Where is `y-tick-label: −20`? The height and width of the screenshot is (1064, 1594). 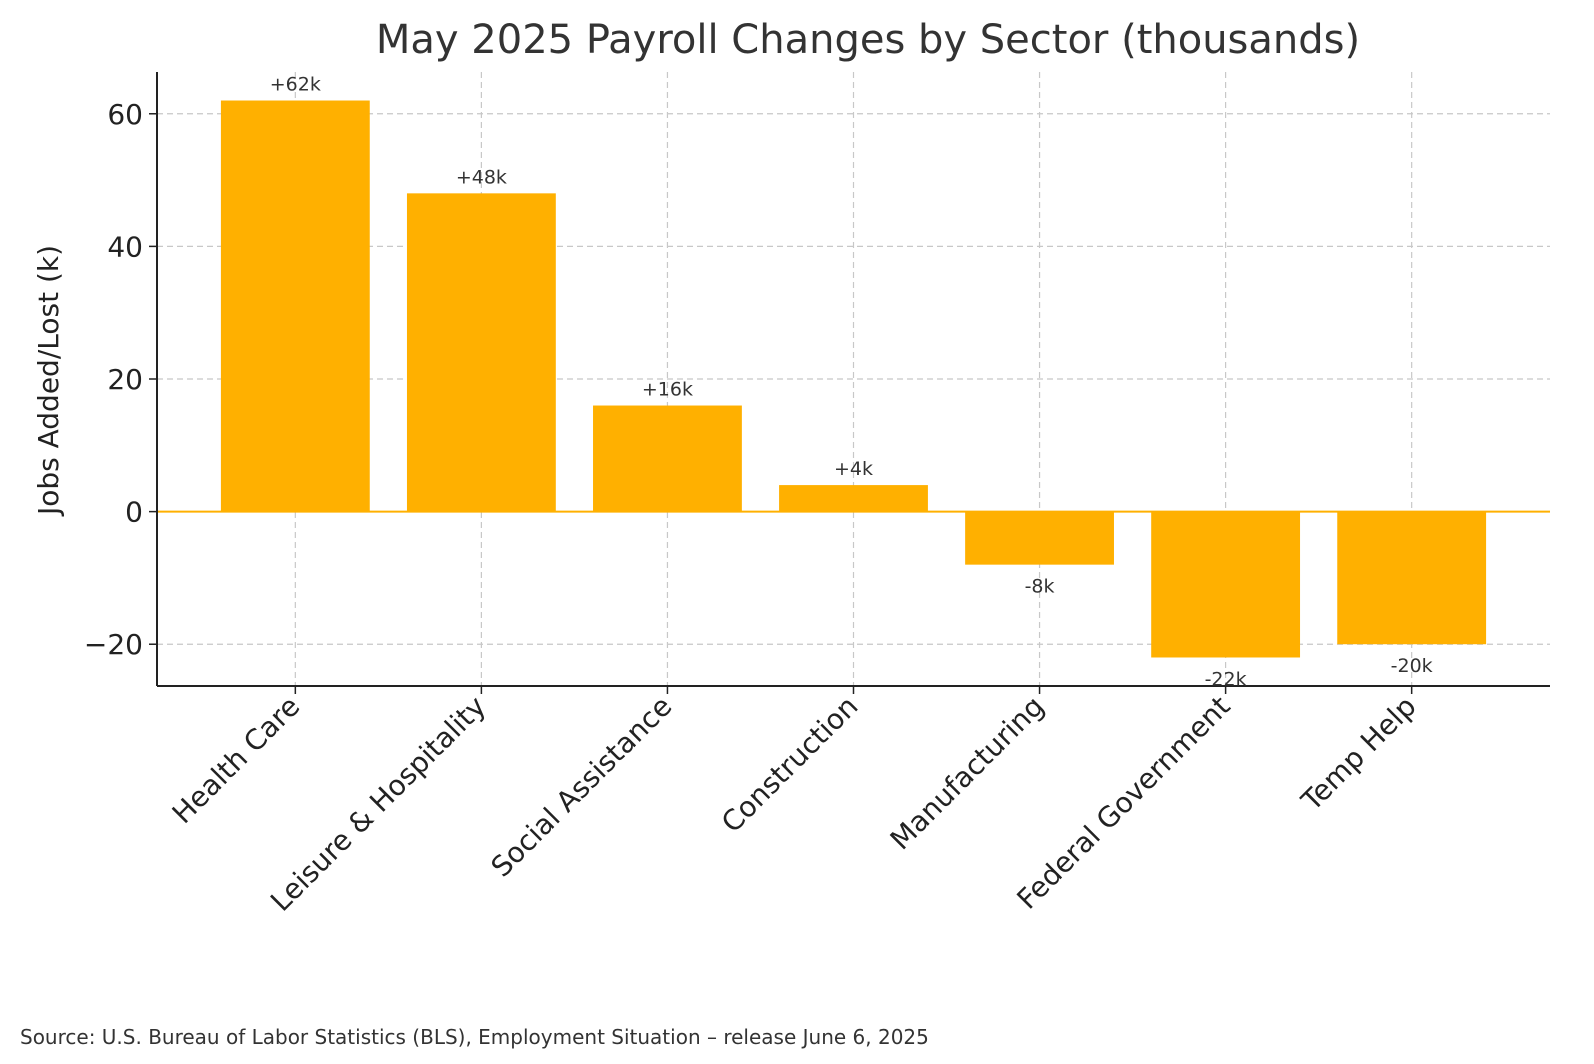 y-tick-label: −20 is located at coordinates (113, 644).